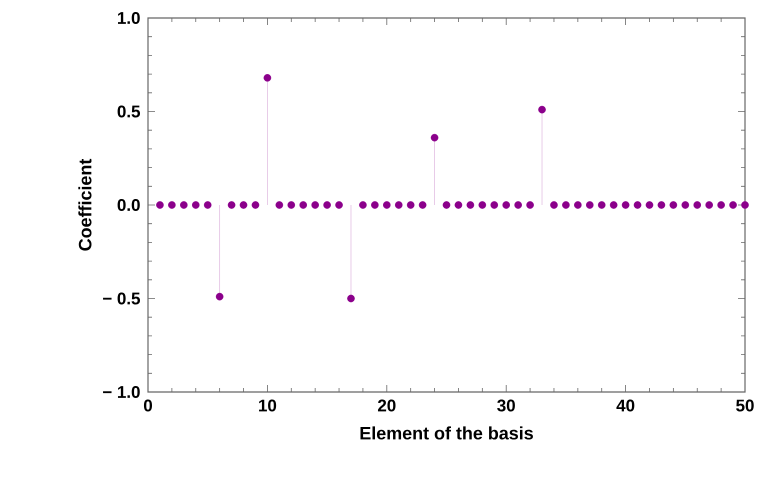 The height and width of the screenshot is (482, 769). Describe the element at coordinates (85, 204) in the screenshot. I see `y-axis-title: Coefficient` at that location.